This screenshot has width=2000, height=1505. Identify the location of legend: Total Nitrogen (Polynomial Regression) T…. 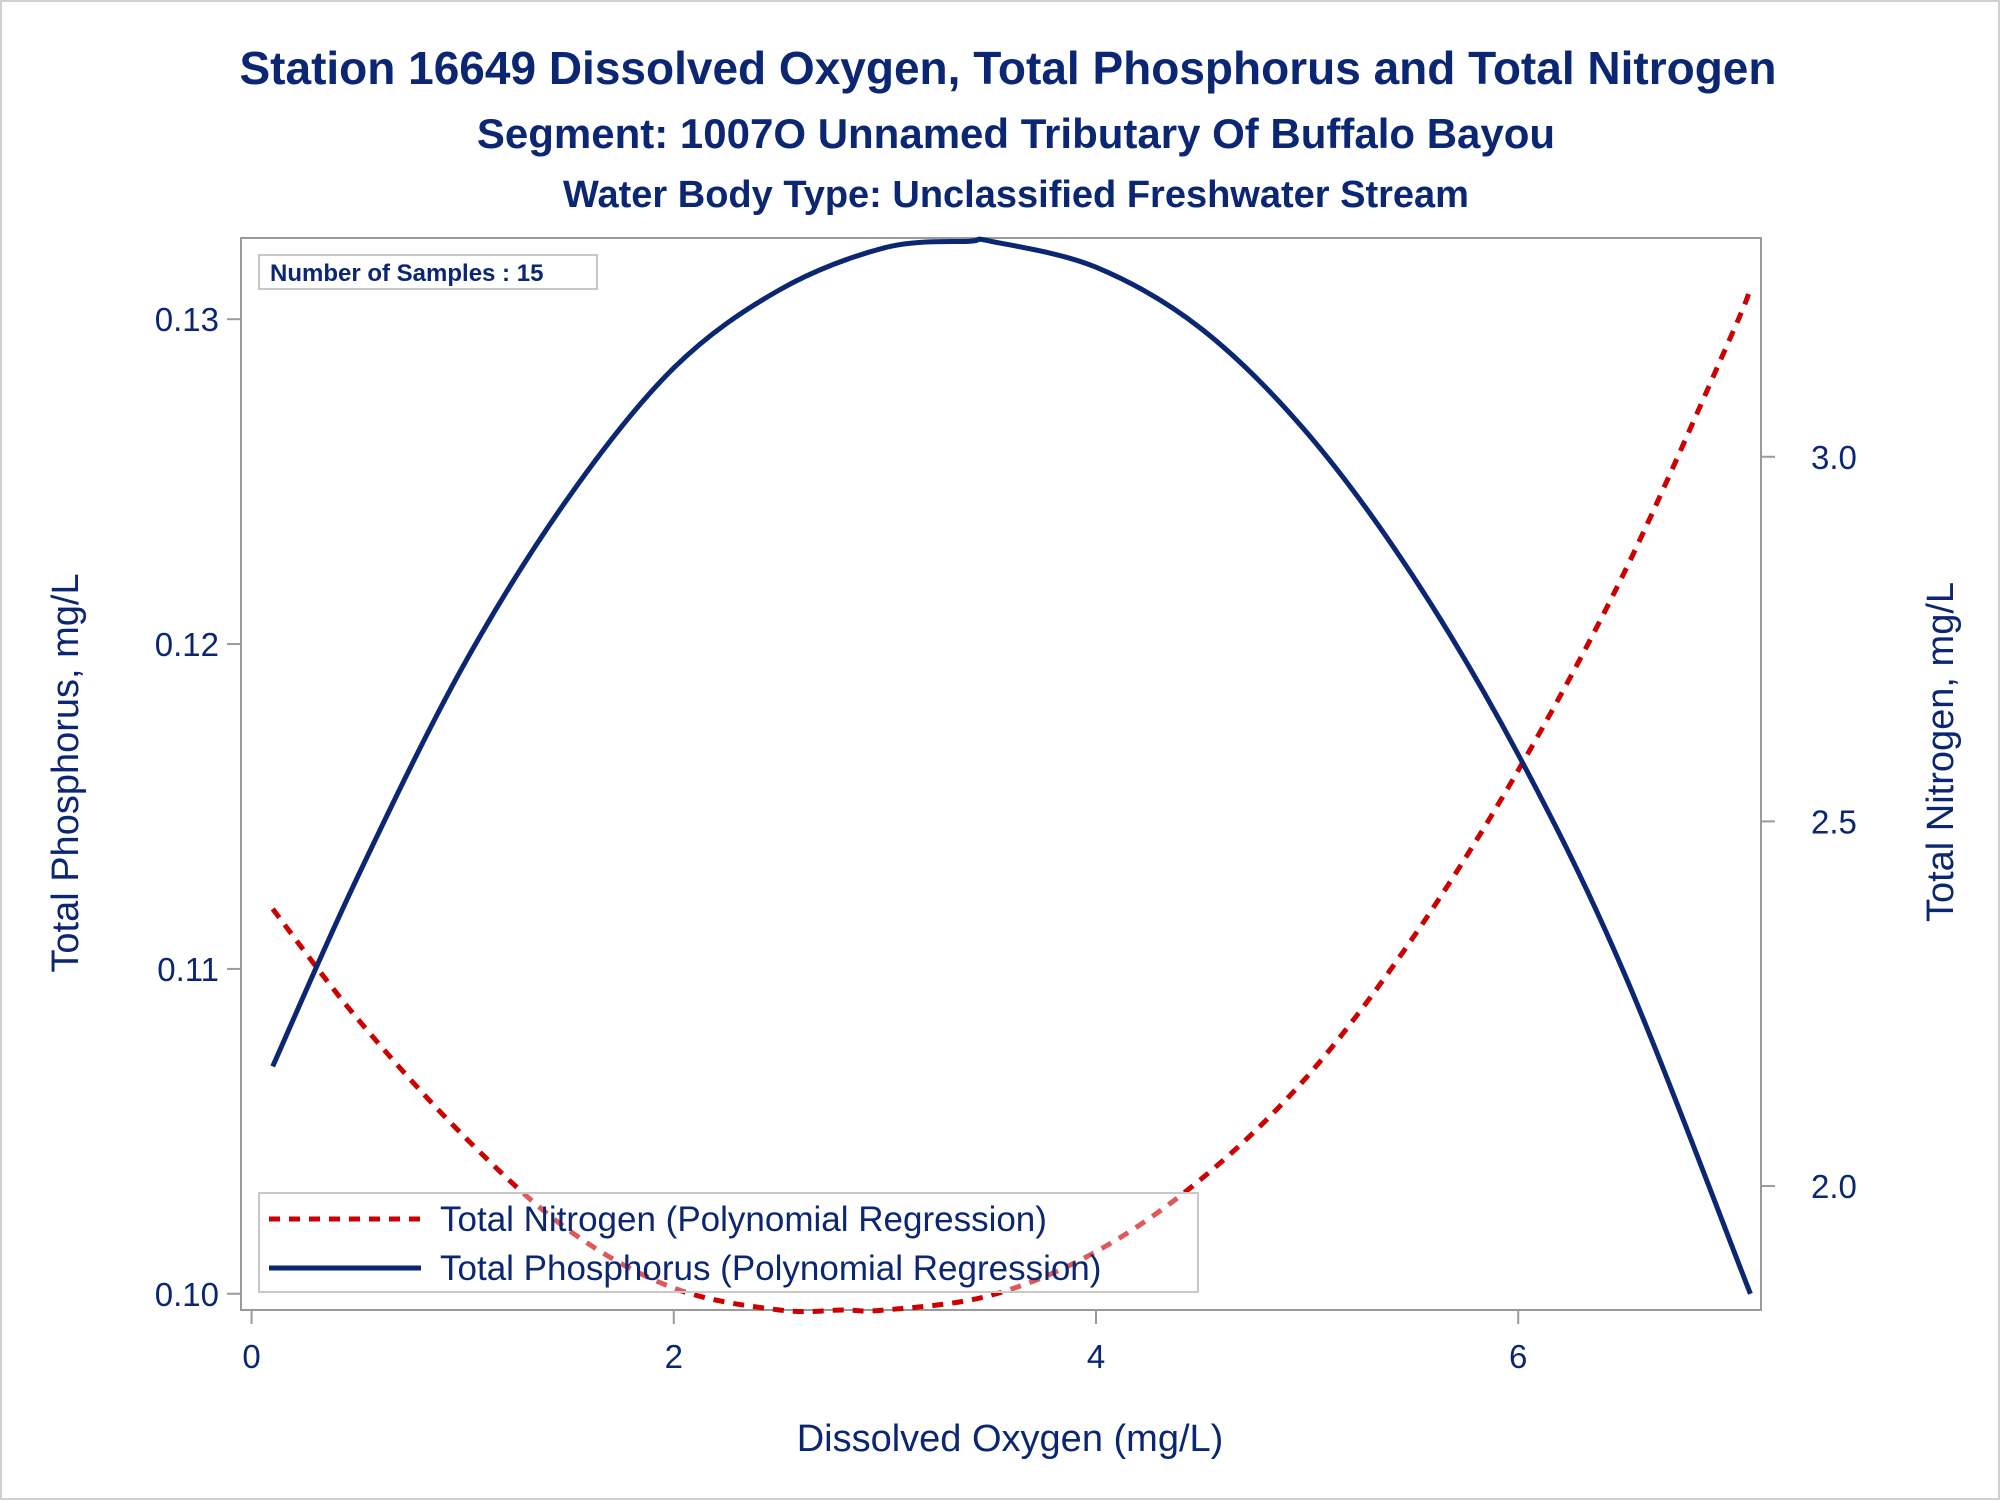
(728, 1242).